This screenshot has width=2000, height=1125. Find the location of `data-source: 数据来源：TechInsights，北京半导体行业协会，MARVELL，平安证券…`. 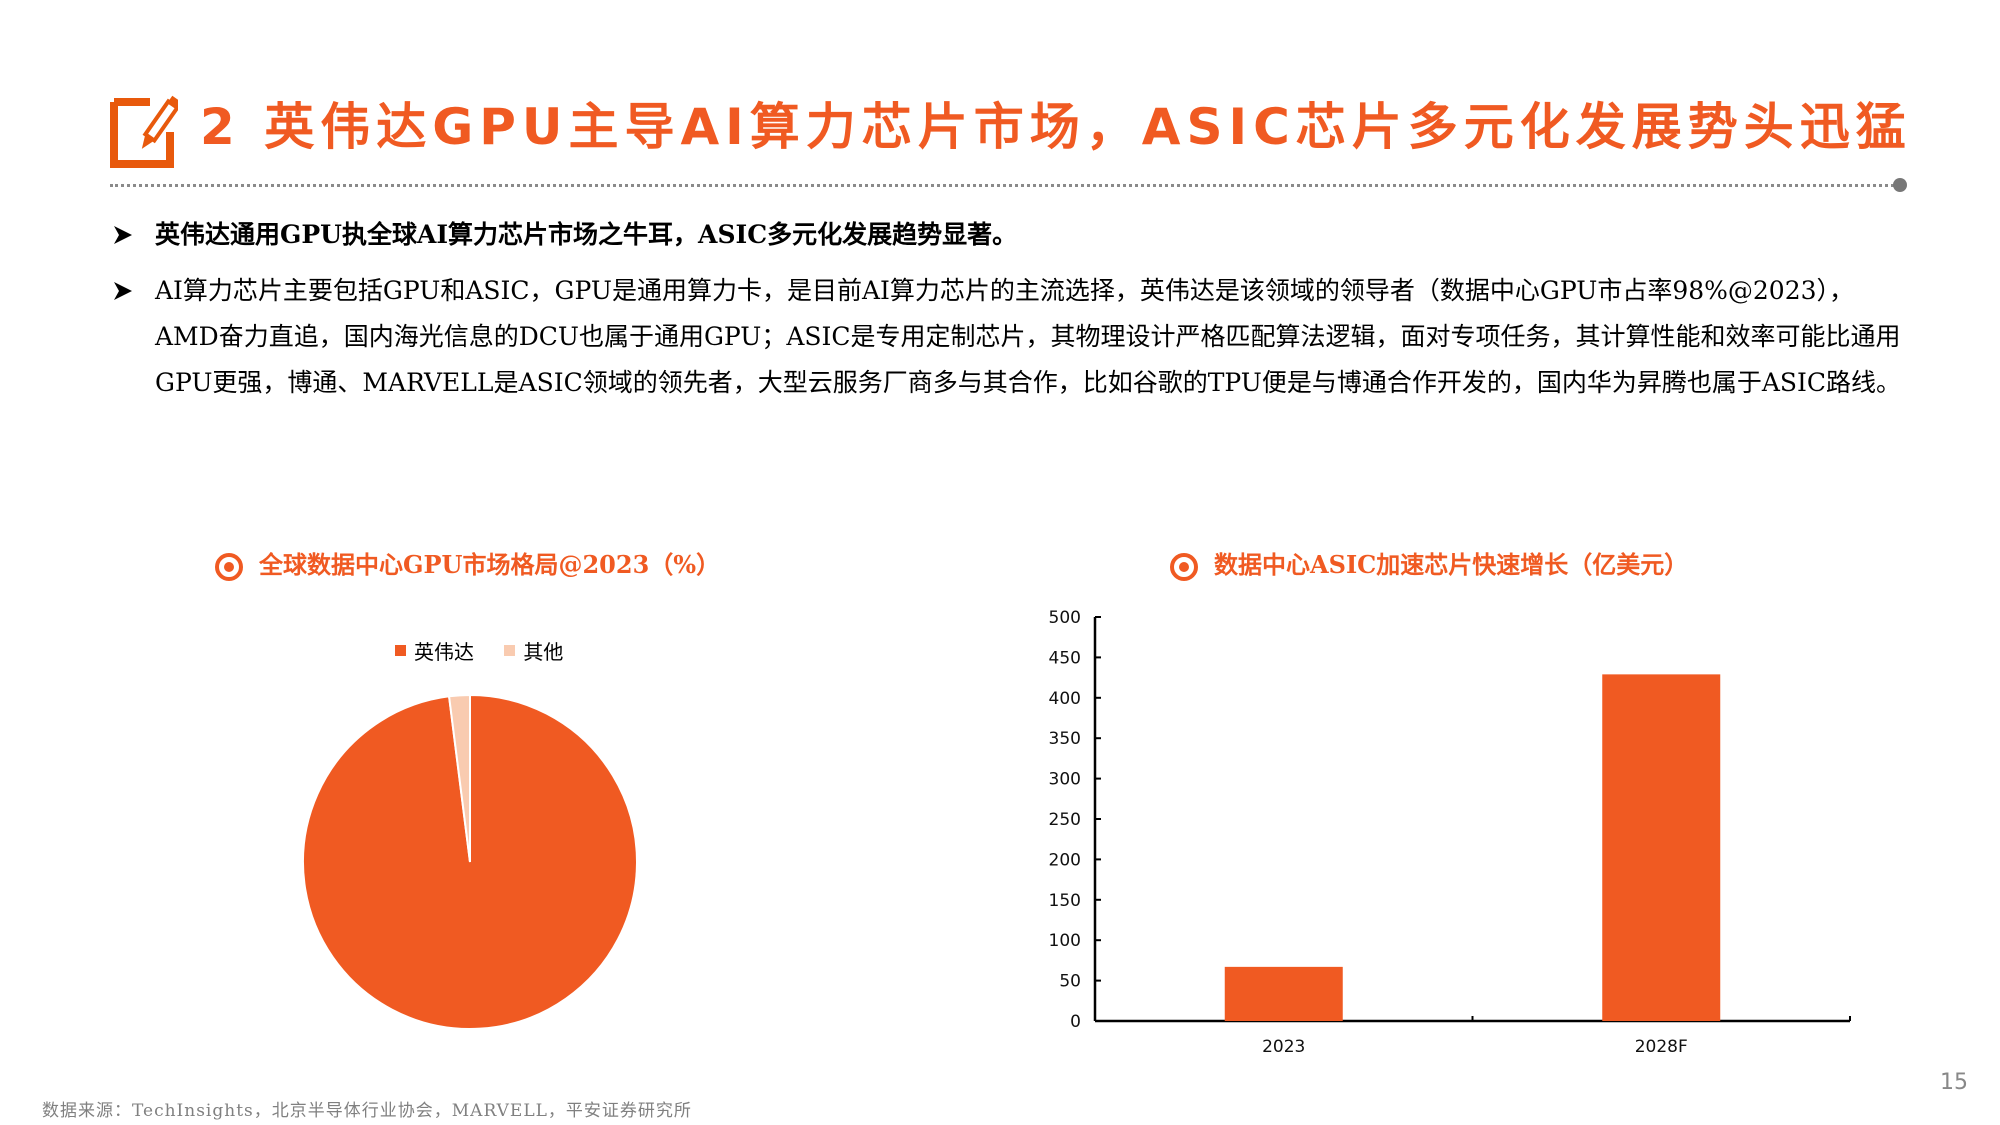

data-source: 数据来源：TechInsights，北京半导体行业协会，MARVELL，平安证券… is located at coordinates (367, 1111).